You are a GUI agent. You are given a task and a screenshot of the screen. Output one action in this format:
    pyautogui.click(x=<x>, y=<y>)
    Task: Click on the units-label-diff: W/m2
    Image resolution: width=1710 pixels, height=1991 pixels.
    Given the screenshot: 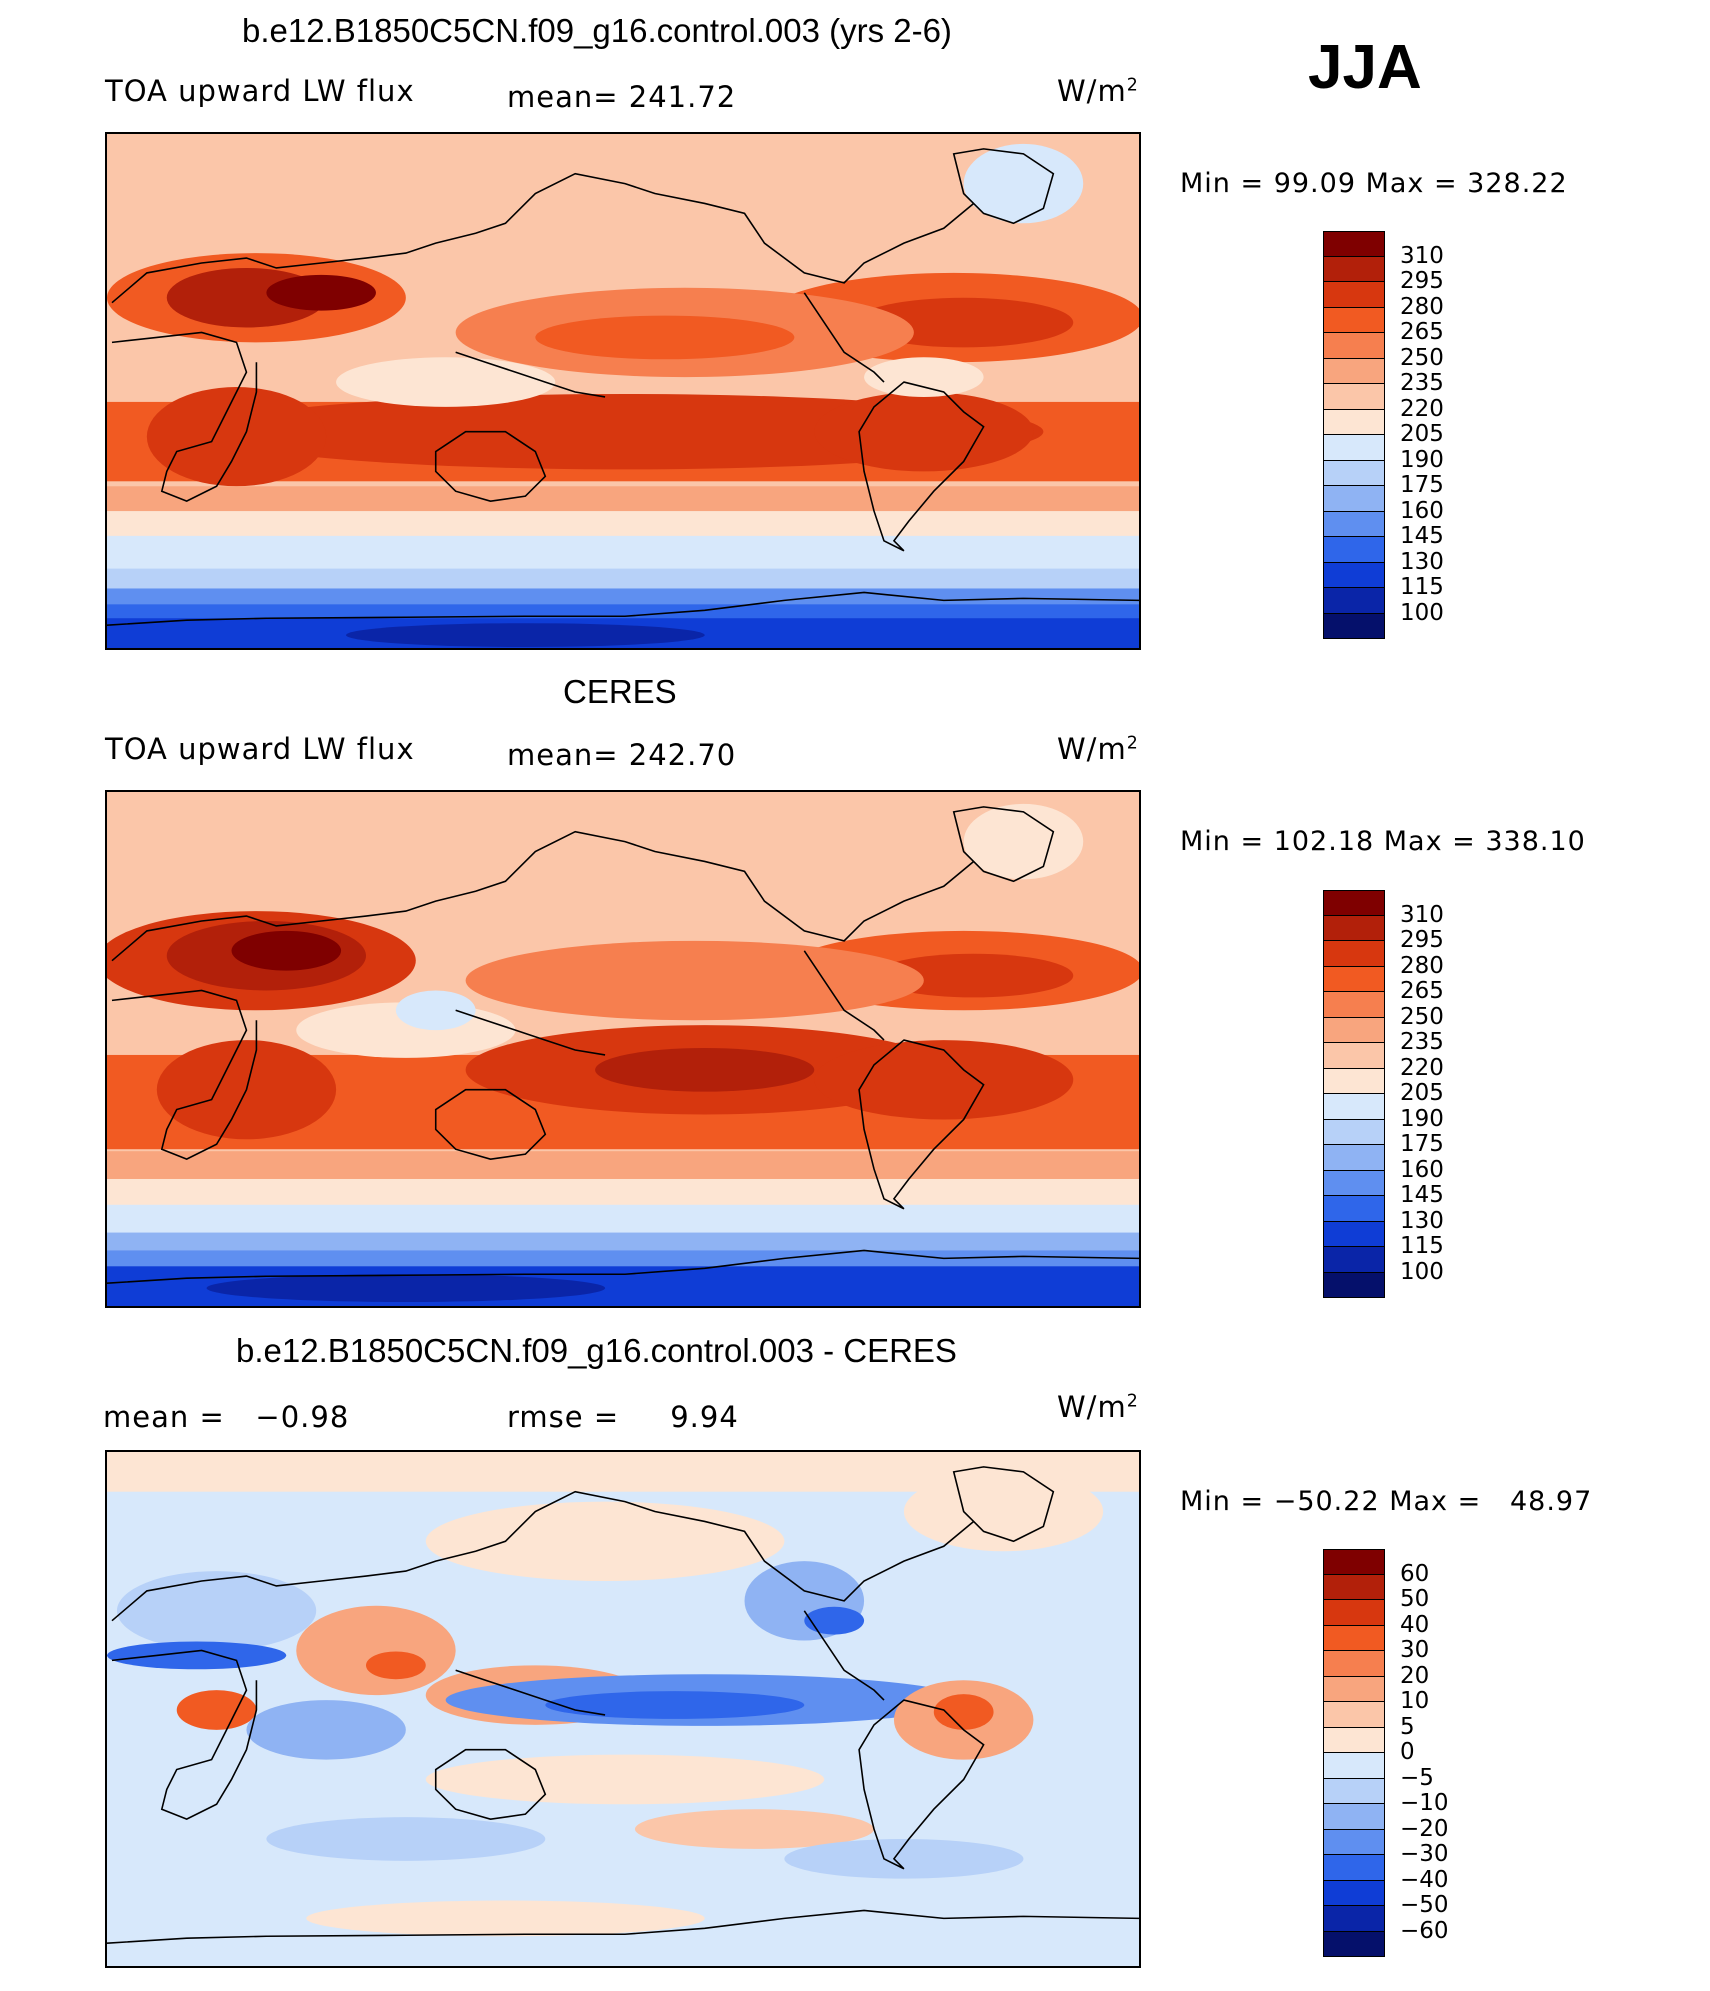 What is the action you would take?
    pyautogui.click(x=1098, y=1407)
    